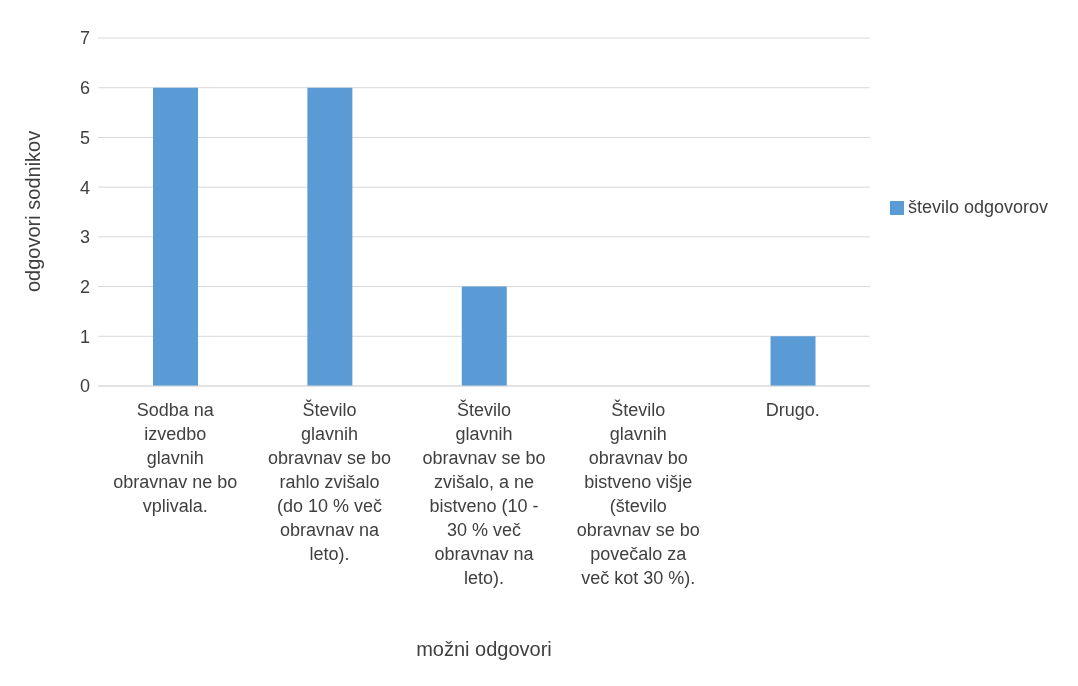  What do you see at coordinates (638, 493) in the screenshot?
I see `x-tick-label: Število glavnih obravnav bo bistveno višje (število obravnav se bo povečalo za več kot 30 %).` at bounding box center [638, 493].